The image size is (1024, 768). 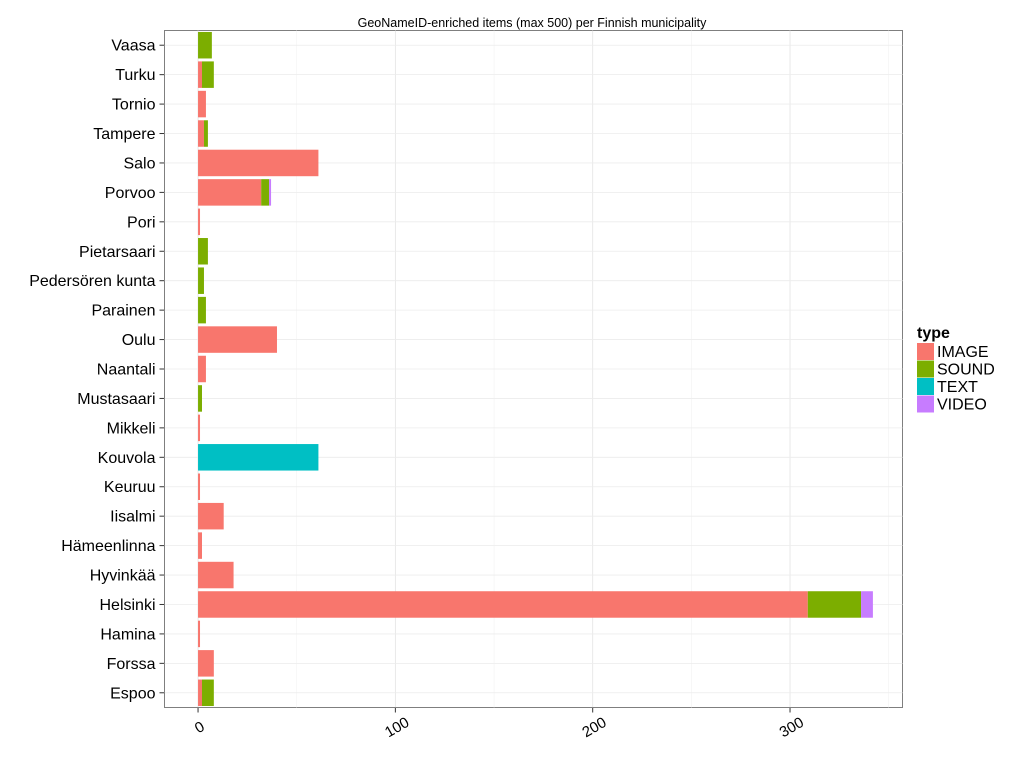 I want to click on y-tick-label: Hyvinkää, so click(x=123, y=576).